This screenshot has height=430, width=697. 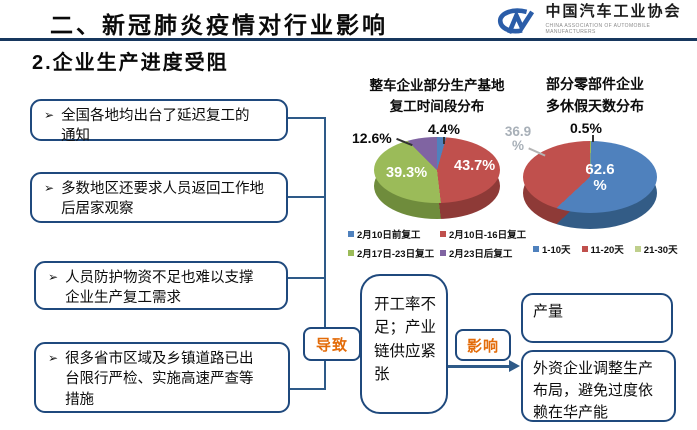 I want to click on connector-spine, so click(x=325, y=253).